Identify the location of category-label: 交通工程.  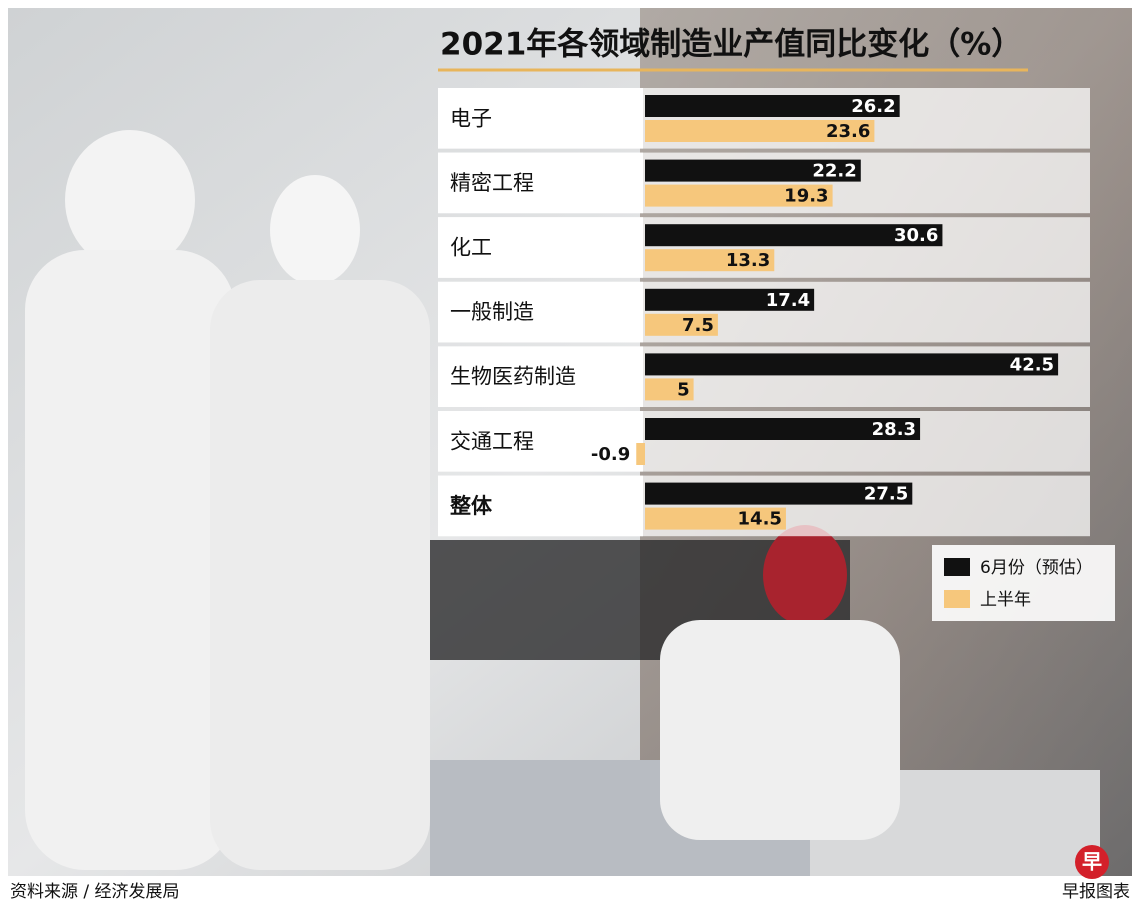
(492, 441).